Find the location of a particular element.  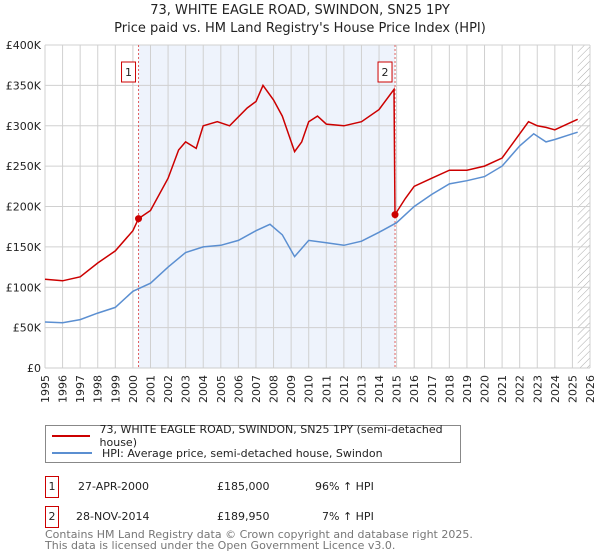

x-tick-label: 2001 is located at coordinates (150, 389).